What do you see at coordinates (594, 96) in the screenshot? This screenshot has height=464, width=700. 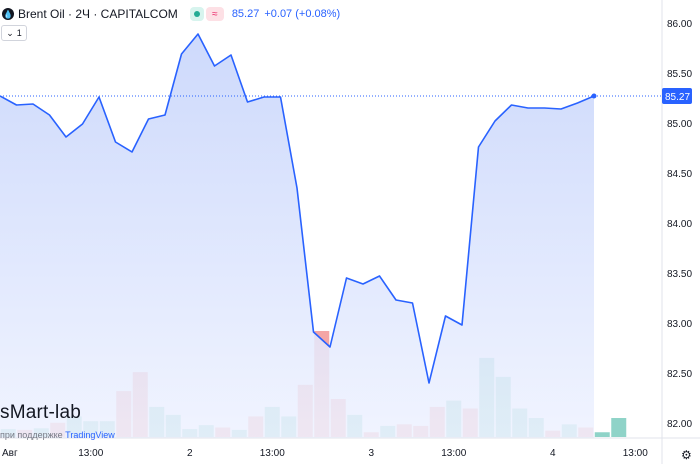 I see `last-point` at bounding box center [594, 96].